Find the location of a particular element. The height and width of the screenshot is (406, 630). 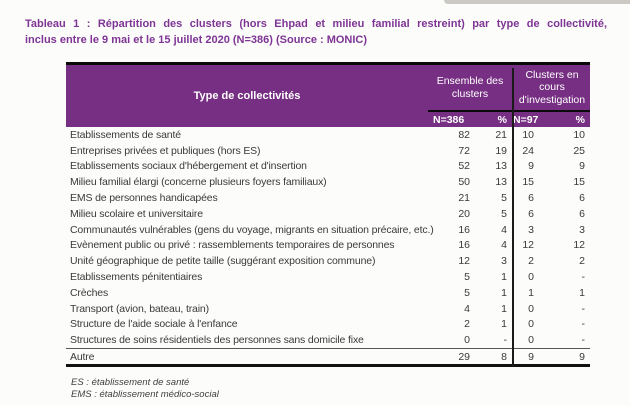

row-n-investigation: 9 is located at coordinates (531, 356).